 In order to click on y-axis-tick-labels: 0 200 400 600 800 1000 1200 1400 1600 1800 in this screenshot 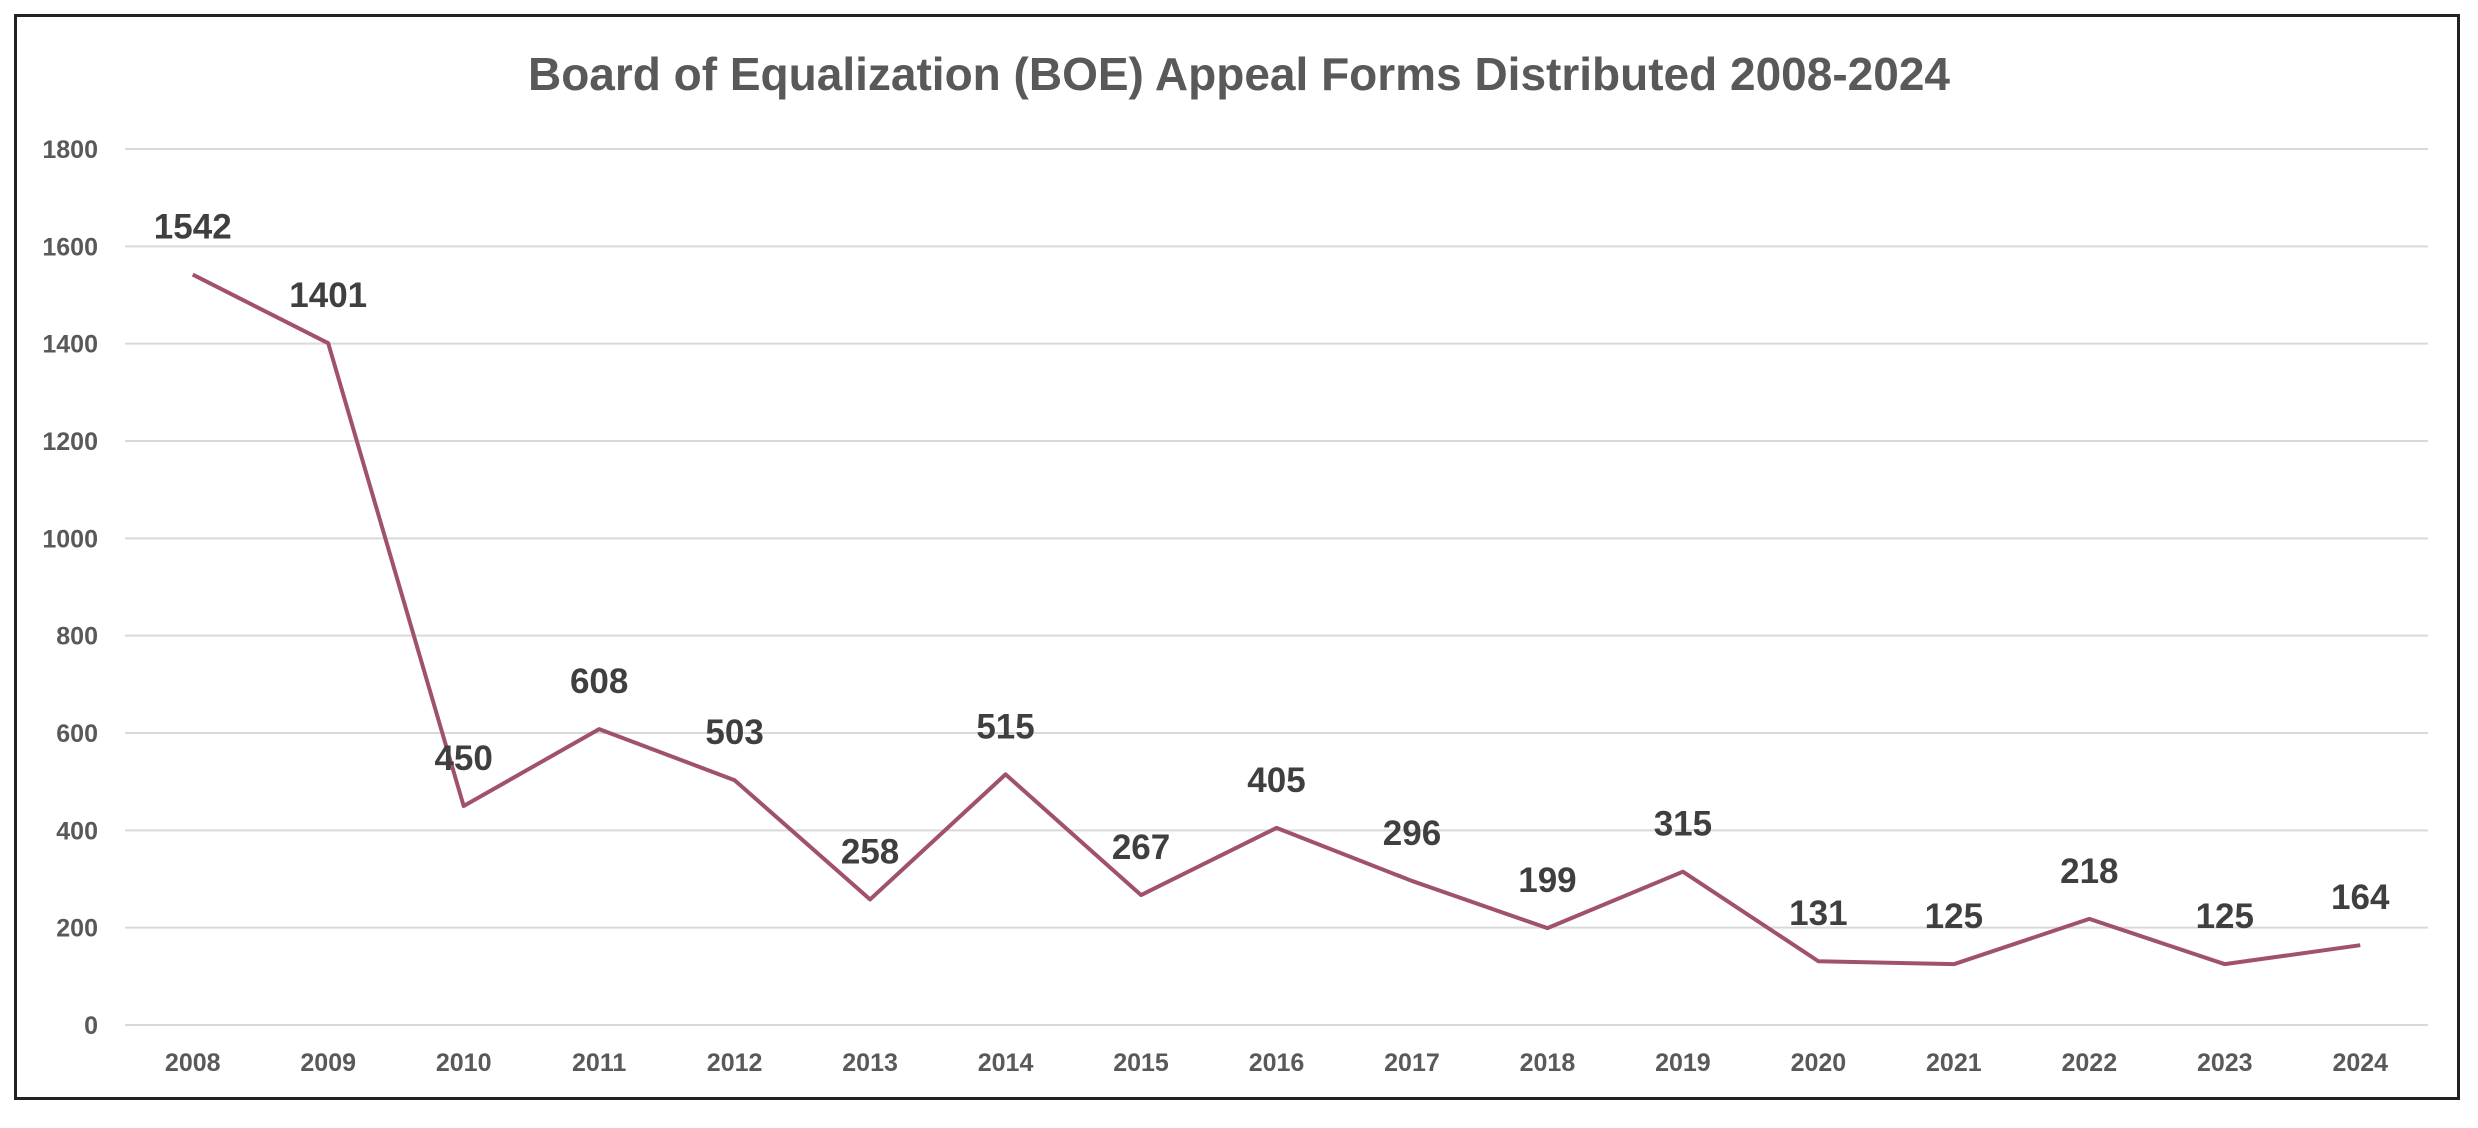, I will do `click(70, 588)`.